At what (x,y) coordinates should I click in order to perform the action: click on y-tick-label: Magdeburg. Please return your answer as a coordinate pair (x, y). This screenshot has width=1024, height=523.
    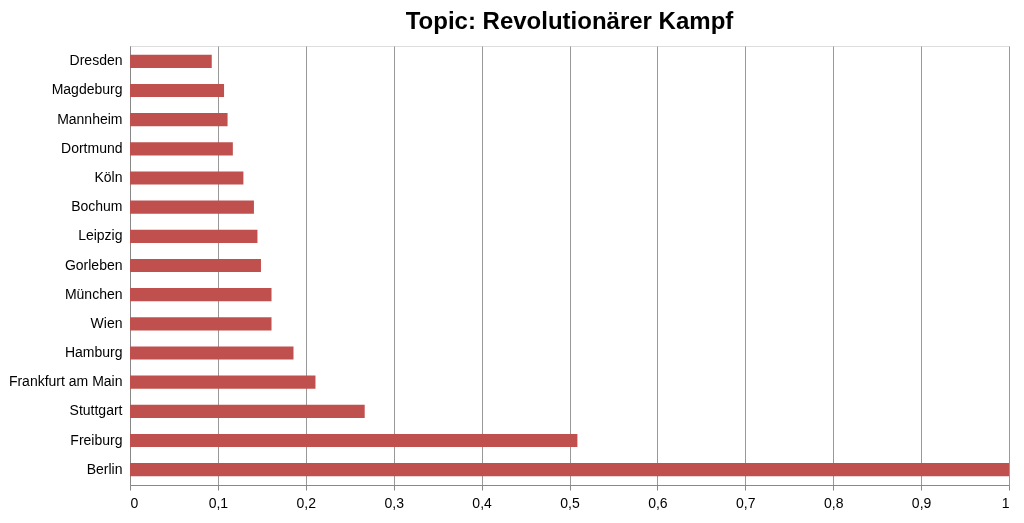
    Looking at the image, I should click on (87, 89).